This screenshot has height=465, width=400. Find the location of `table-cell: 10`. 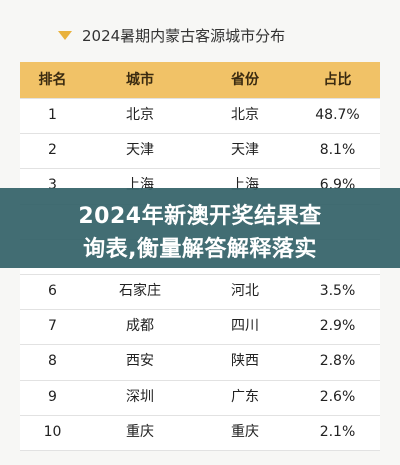

table-cell: 10 is located at coordinates (52, 431).